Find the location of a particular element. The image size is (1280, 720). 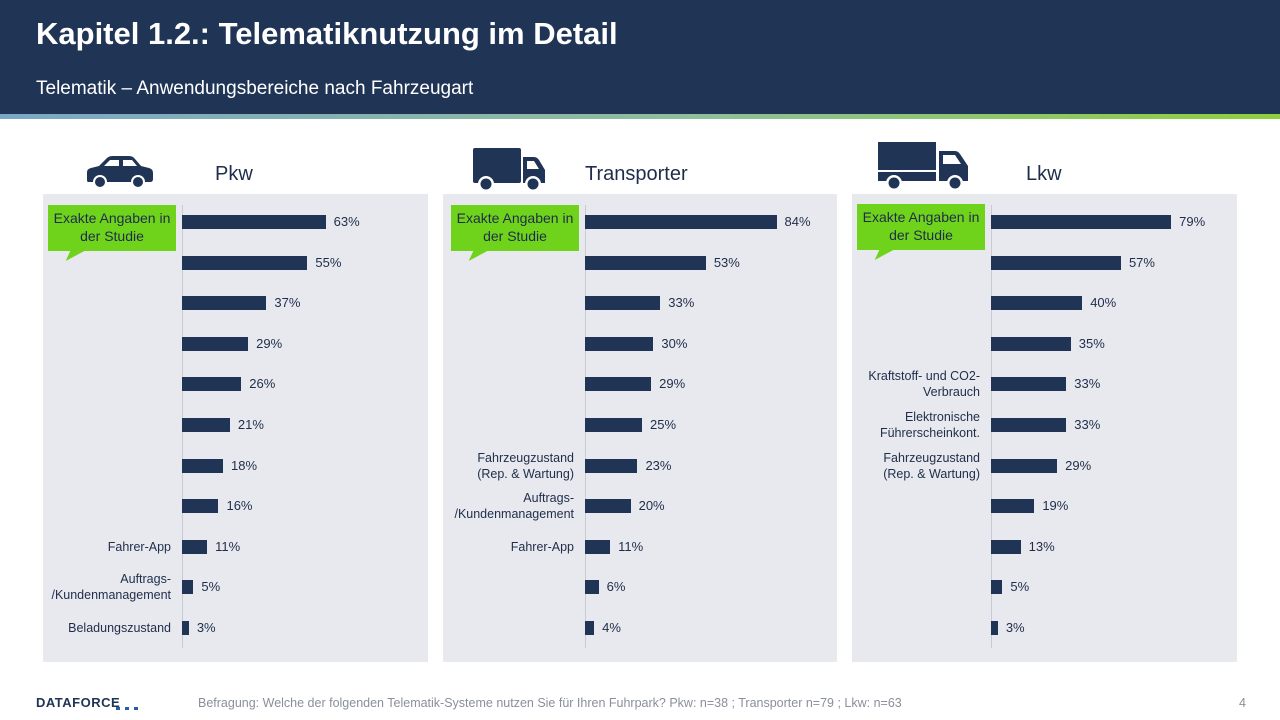

value-label-transporter-7: 20% is located at coordinates (651, 506).